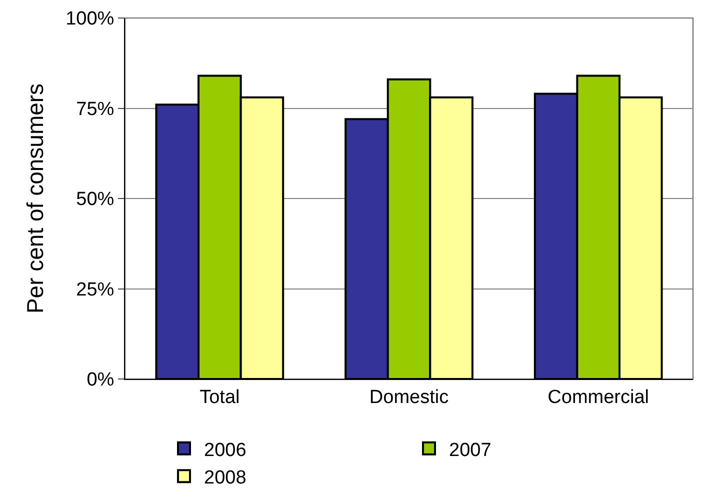  Describe the element at coordinates (35, 198) in the screenshot. I see `y-axis-title: Per cent of consumers` at that location.